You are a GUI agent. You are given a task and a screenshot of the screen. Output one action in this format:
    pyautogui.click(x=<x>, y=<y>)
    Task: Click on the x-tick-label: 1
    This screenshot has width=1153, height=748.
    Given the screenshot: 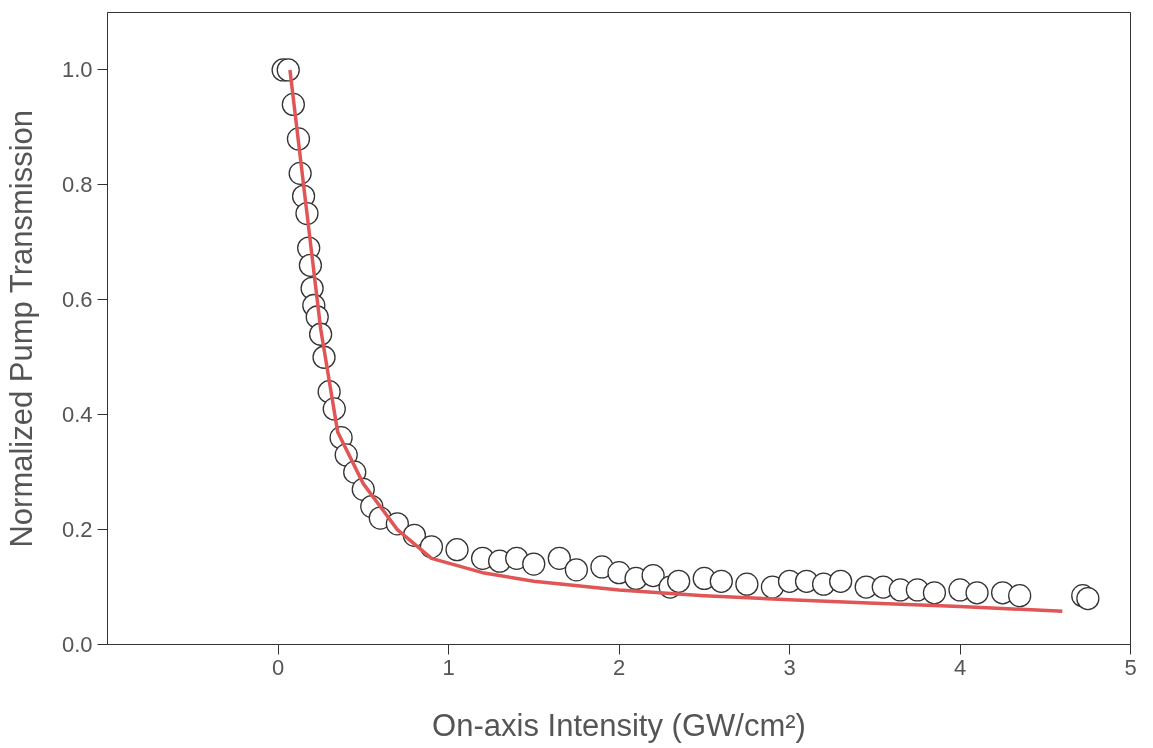 What is the action you would take?
    pyautogui.click(x=448, y=667)
    